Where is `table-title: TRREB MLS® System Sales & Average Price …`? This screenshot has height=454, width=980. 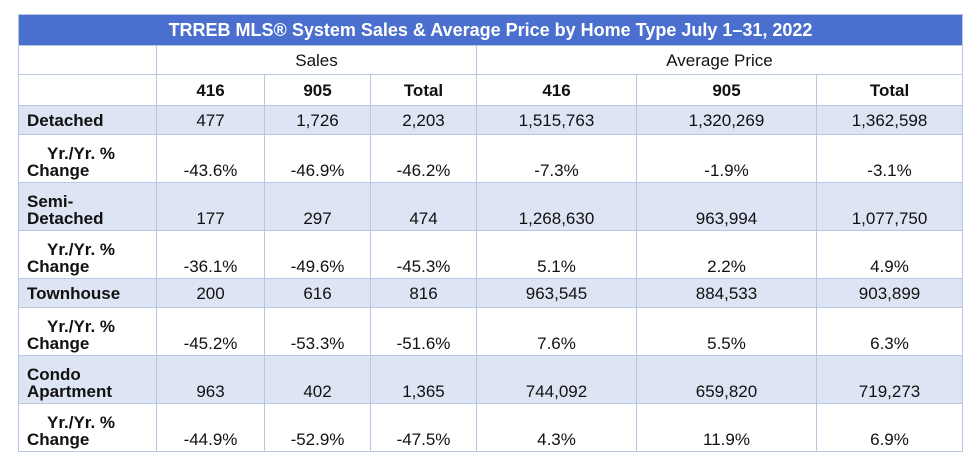
table-title: TRREB MLS® System Sales & Average Price … is located at coordinates (490, 30).